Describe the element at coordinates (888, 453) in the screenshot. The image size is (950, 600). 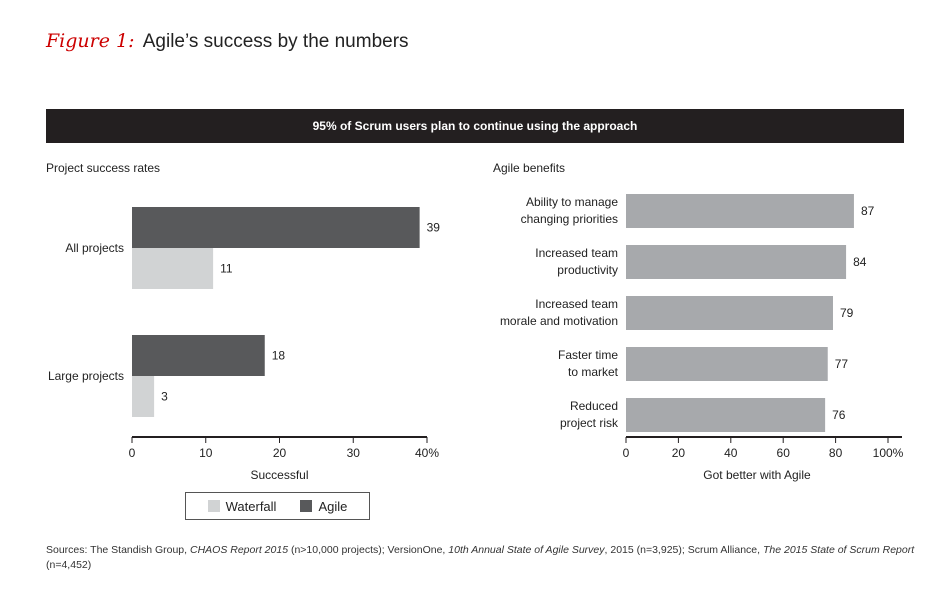
I see `x-tick-label: 100%` at that location.